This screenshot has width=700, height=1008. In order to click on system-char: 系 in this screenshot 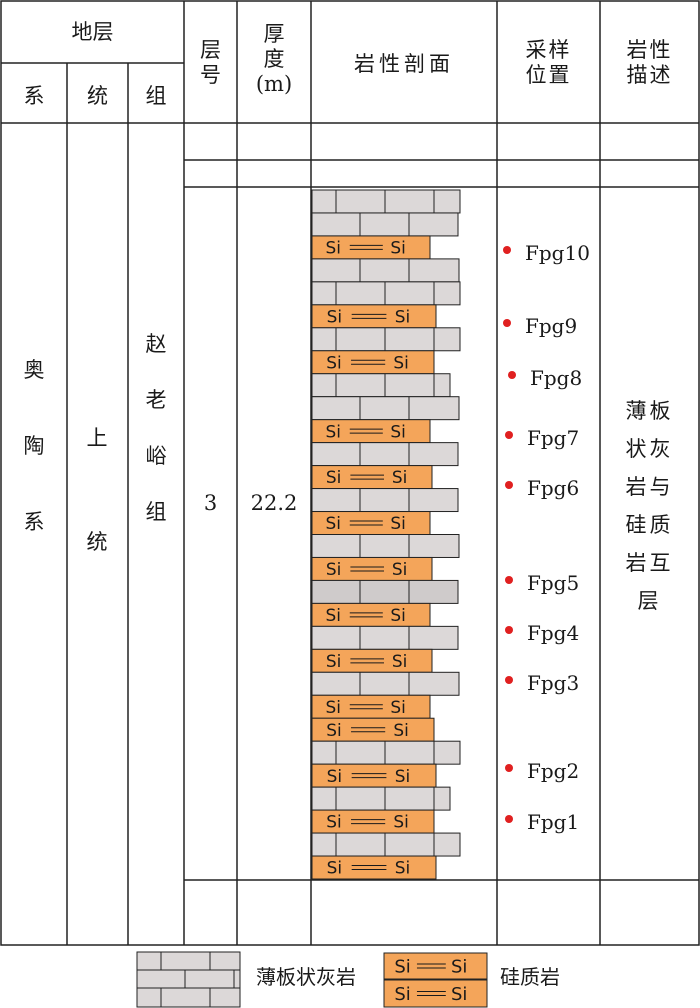, I will do `click(34, 522)`.